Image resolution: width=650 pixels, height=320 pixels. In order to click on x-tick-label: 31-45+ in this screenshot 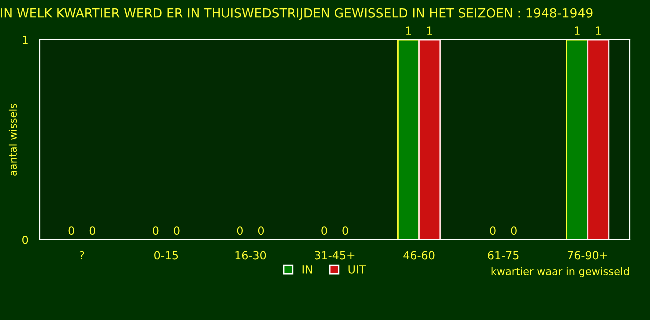, I will do `click(335, 255)`.